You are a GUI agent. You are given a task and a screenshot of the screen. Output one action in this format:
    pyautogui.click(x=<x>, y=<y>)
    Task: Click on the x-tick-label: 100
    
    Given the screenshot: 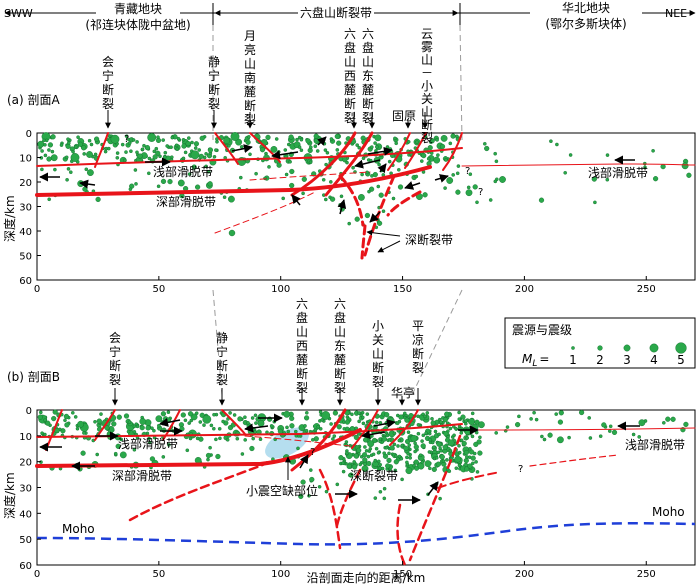 What is the action you would take?
    pyautogui.click(x=280, y=574)
    